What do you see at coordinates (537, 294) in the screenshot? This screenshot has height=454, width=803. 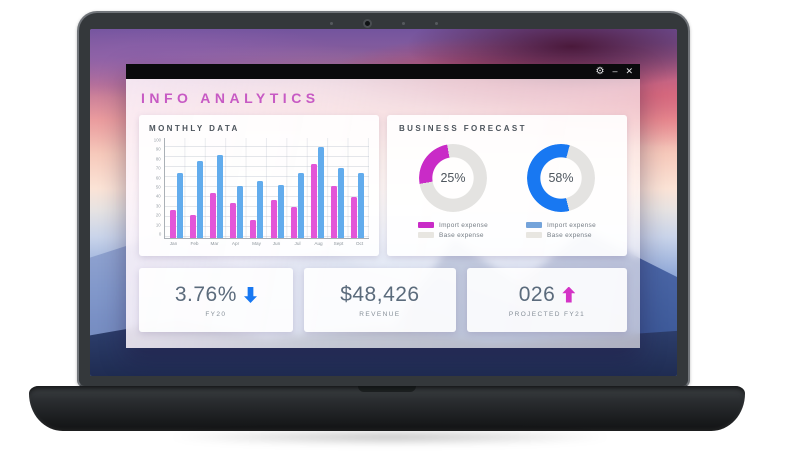 I see `stat-value: 026` at bounding box center [537, 294].